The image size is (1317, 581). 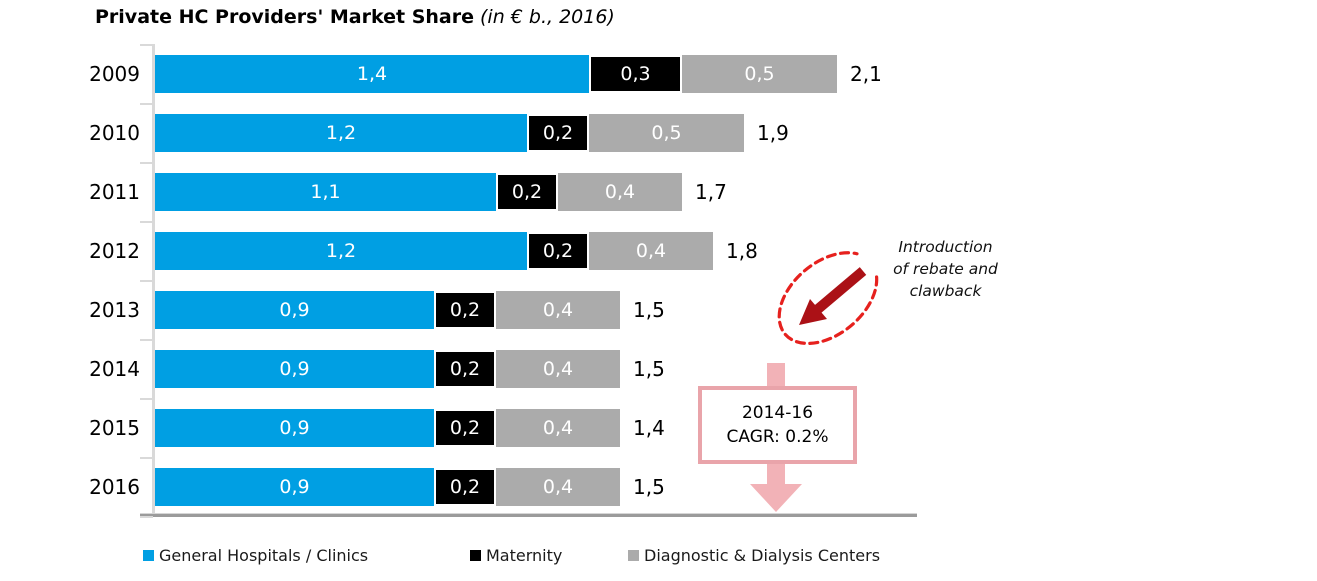 I want to click on year-label: 2012, so click(x=114, y=251).